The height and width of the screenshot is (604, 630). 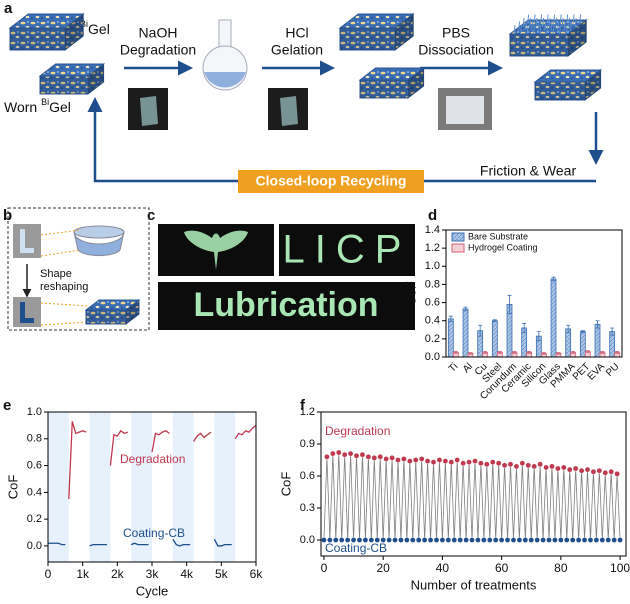 What do you see at coordinates (152, 590) in the screenshot?
I see `x-axis-label: Cycle` at bounding box center [152, 590].